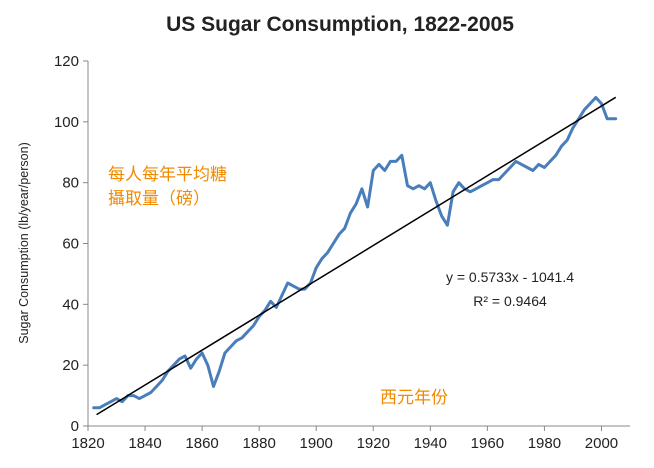 The height and width of the screenshot is (468, 654). Describe the element at coordinates (167, 175) in the screenshot. I see `annotation-ylabel-zh-line1: 每人每年平均糖` at that location.